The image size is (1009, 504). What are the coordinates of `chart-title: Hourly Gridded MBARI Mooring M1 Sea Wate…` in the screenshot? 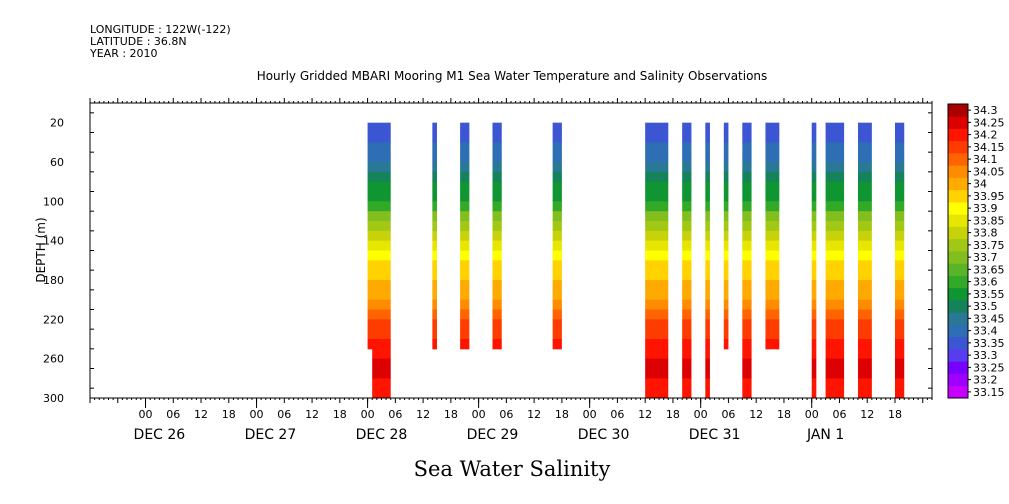 It's located at (512, 76).